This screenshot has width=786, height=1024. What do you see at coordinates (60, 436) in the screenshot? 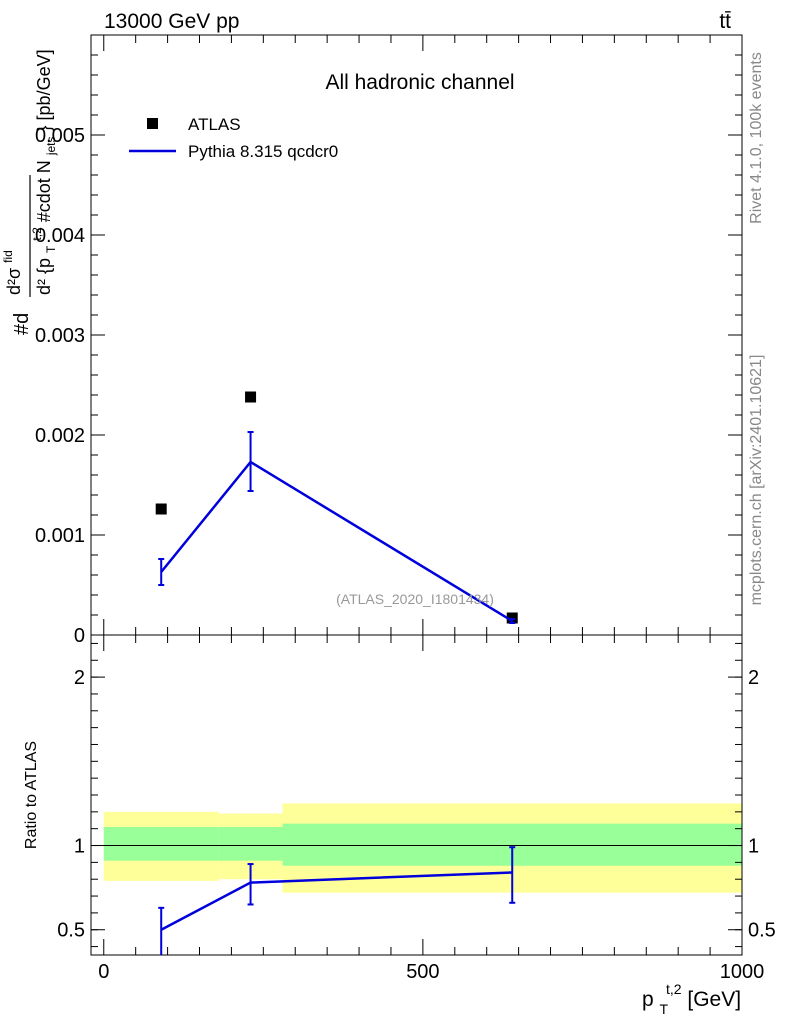
I see `main-ytick-label: 0.002` at bounding box center [60, 436].